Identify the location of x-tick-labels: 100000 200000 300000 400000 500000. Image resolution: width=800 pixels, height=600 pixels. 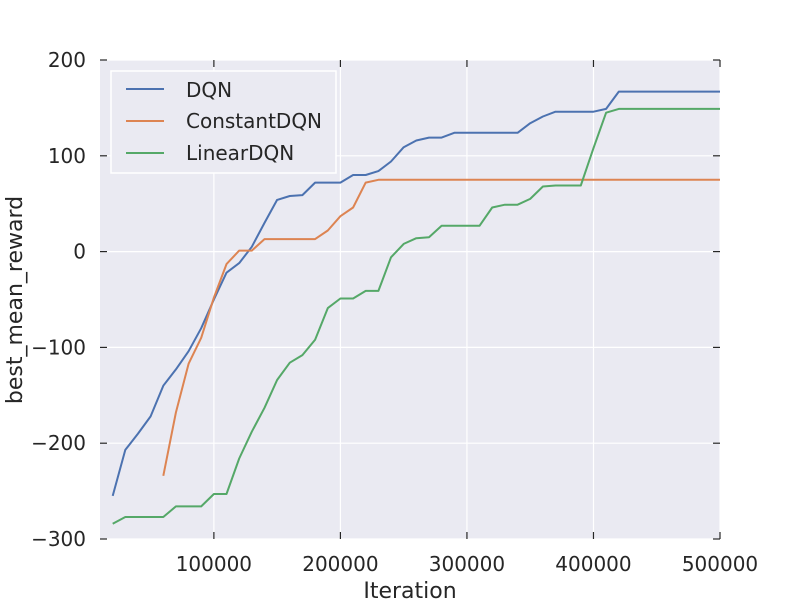
(467, 564).